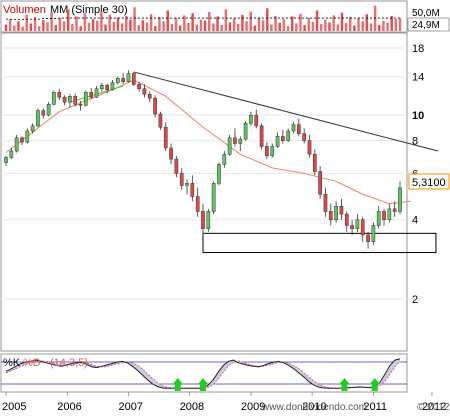  Describe the element at coordinates (426, 25) in the screenshot. I see `volume-scale-mid-label: 24,9M` at that location.